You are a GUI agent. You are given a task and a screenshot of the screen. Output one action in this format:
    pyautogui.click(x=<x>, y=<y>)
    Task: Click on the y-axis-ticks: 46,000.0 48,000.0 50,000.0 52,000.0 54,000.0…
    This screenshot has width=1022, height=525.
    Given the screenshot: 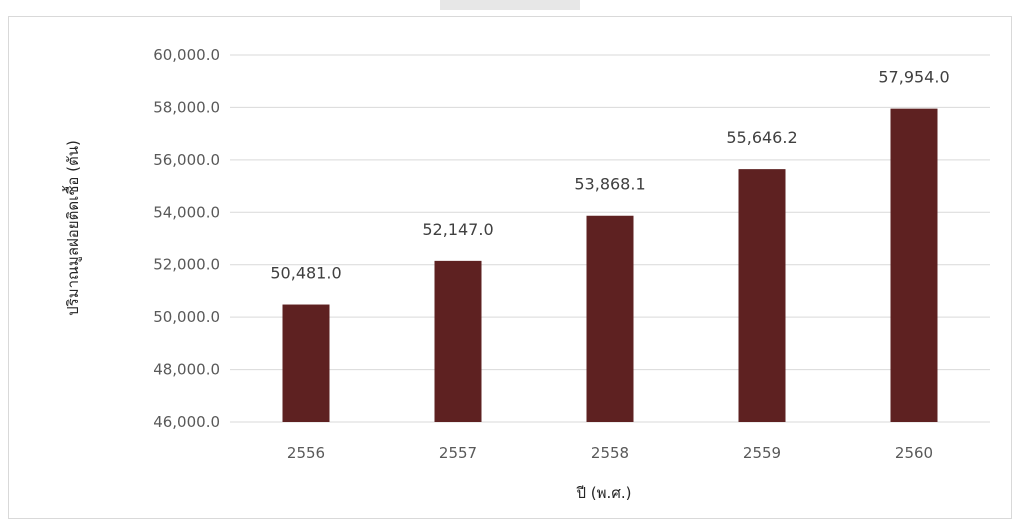 What is the action you would take?
    pyautogui.click(x=186, y=238)
    